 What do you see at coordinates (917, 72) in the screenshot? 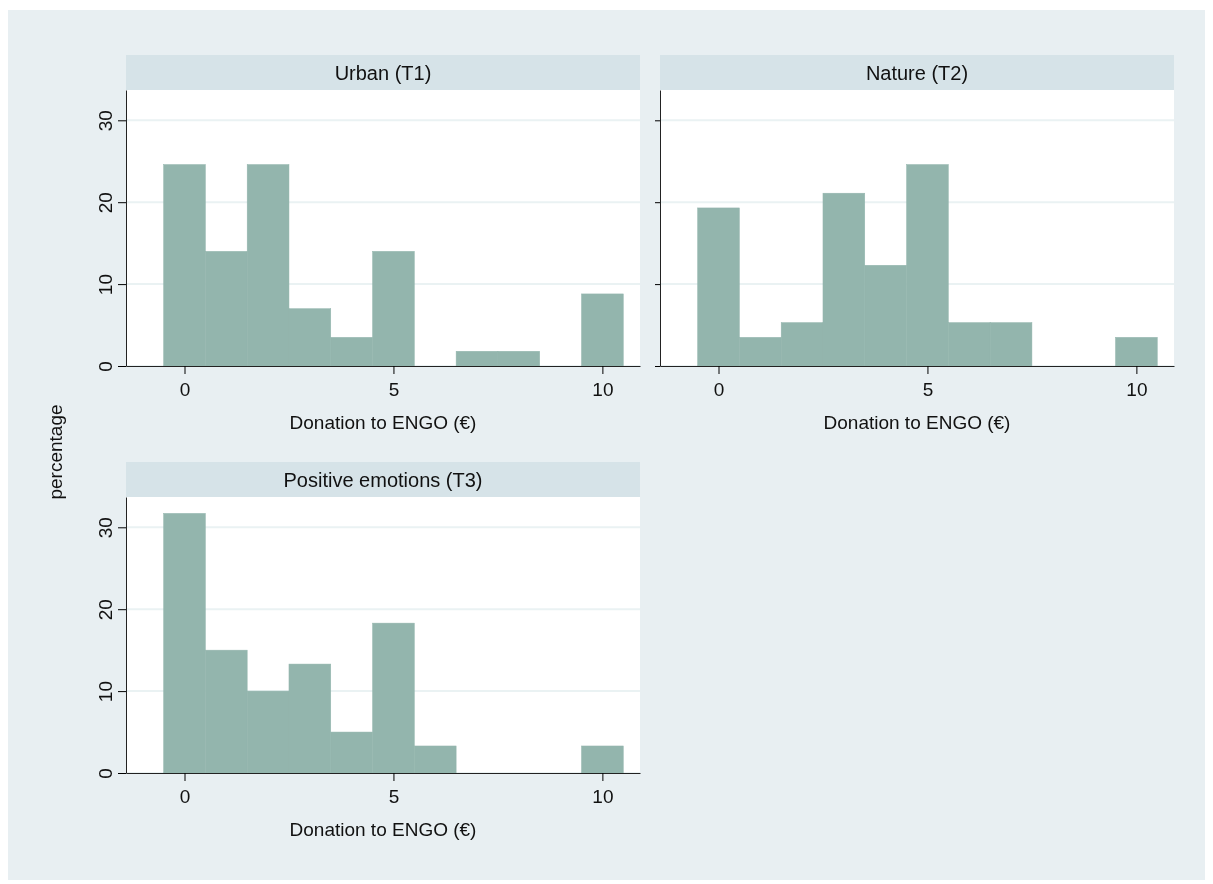
I see `chart-title: Nature (T2)` at bounding box center [917, 72].